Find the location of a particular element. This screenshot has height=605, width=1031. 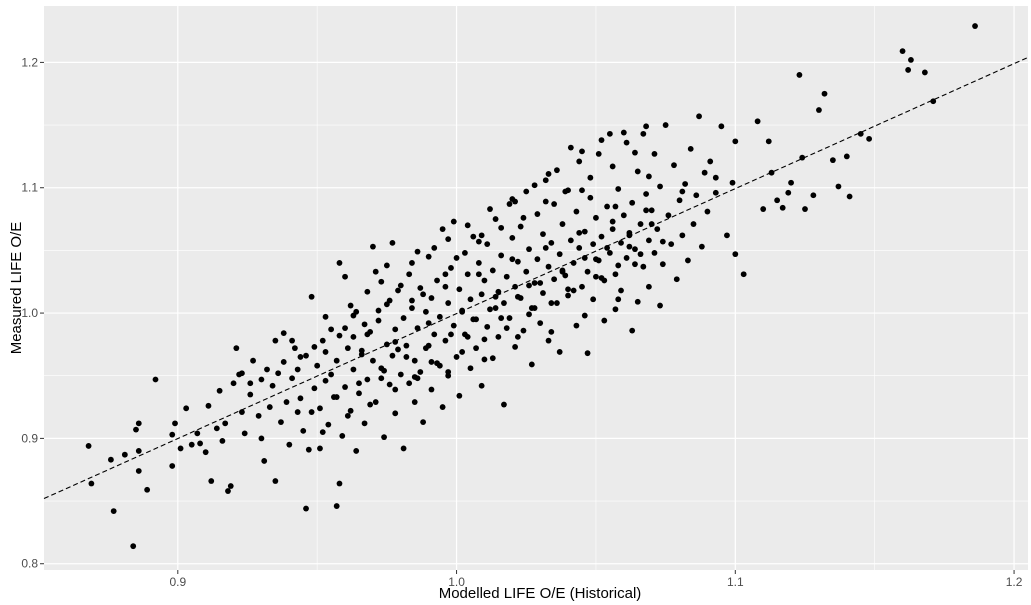

x-axis-title: Modelled LIFE O/E (Historical) is located at coordinates (540, 593).